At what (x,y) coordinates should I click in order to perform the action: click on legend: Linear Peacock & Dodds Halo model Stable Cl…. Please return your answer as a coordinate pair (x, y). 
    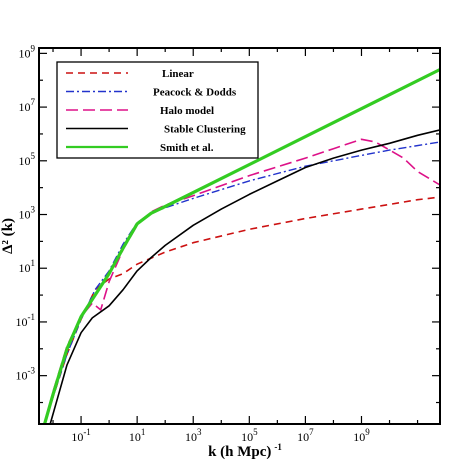
    Looking at the image, I should click on (157, 110).